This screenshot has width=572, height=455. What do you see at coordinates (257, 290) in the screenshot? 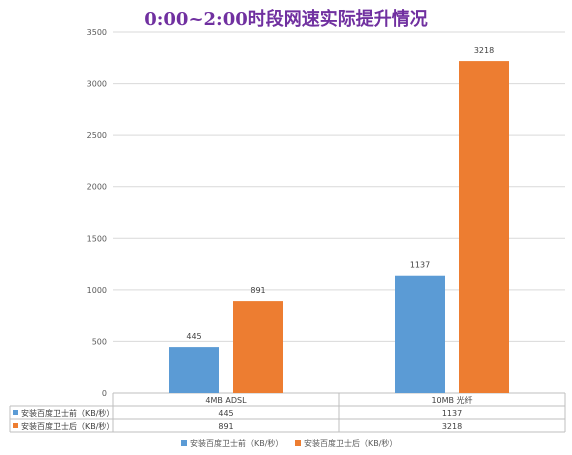
I see `data-label: 891` at bounding box center [257, 290].